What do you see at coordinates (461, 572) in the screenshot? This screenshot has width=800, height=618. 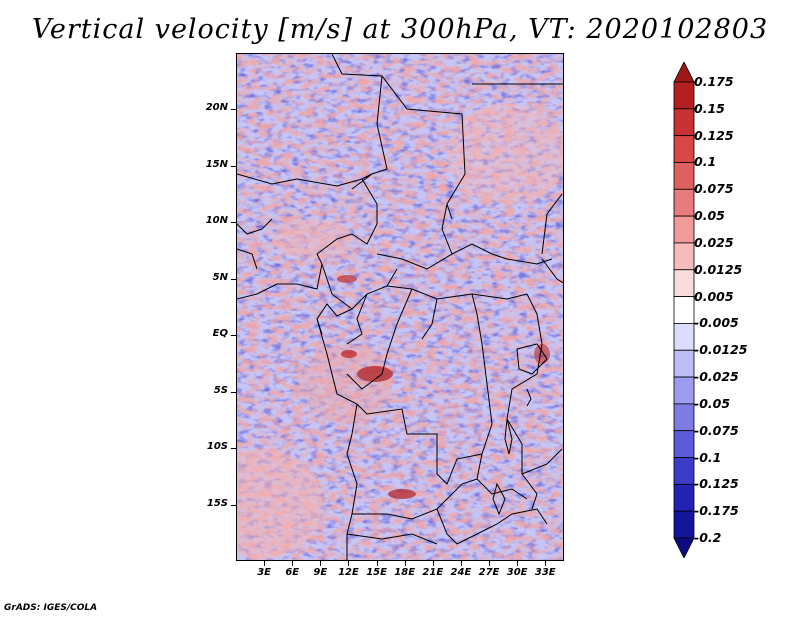 I see `x-tick-label: 24E` at bounding box center [461, 572].